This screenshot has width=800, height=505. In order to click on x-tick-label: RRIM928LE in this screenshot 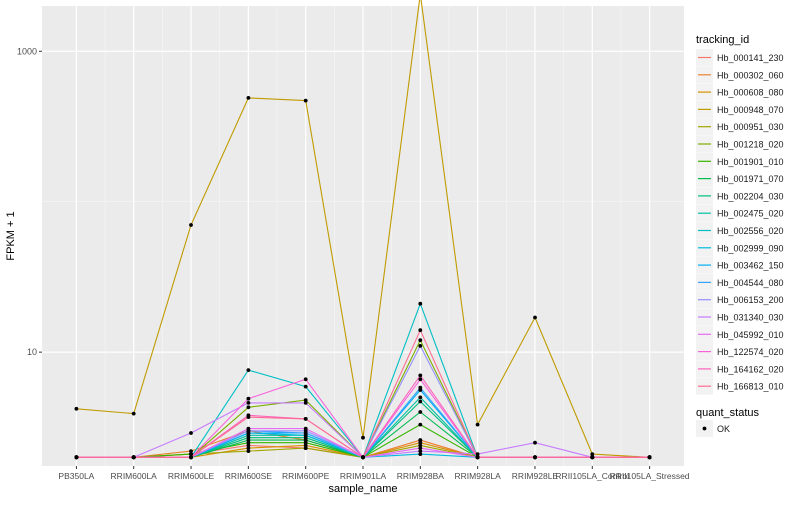, I will do `click(535, 476)`.